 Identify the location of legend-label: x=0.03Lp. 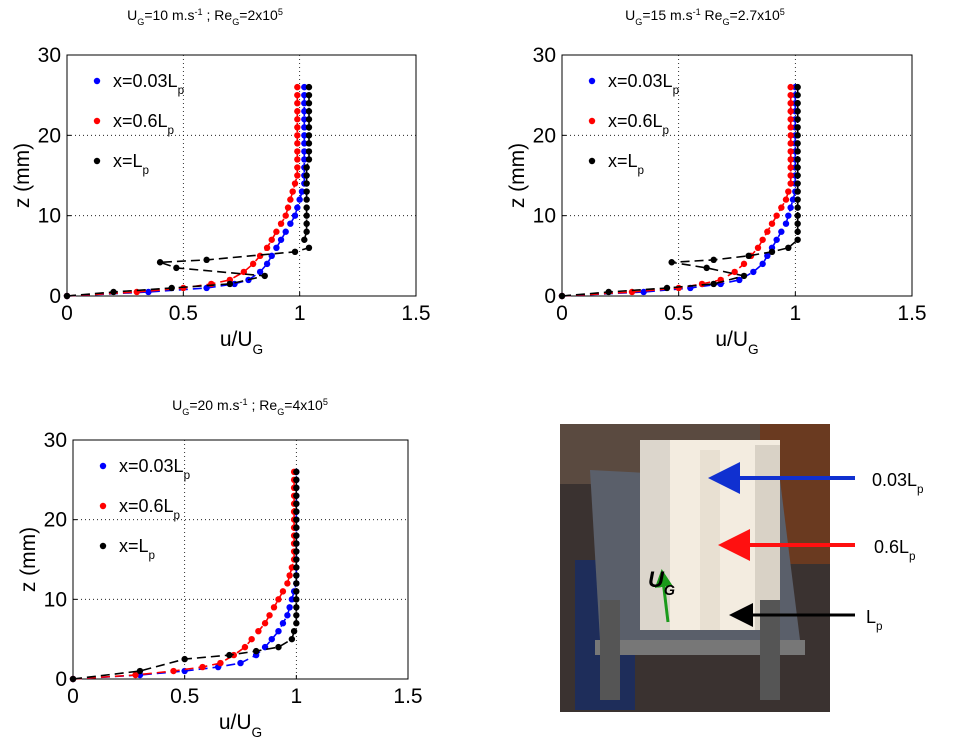
(644, 84).